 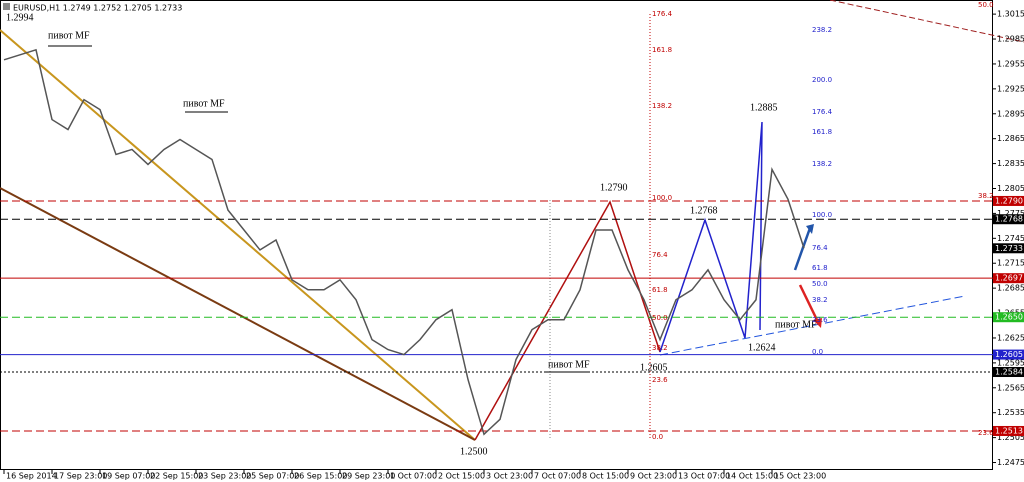 I want to click on price-tag-label: 1.2697, so click(x=1009, y=278).